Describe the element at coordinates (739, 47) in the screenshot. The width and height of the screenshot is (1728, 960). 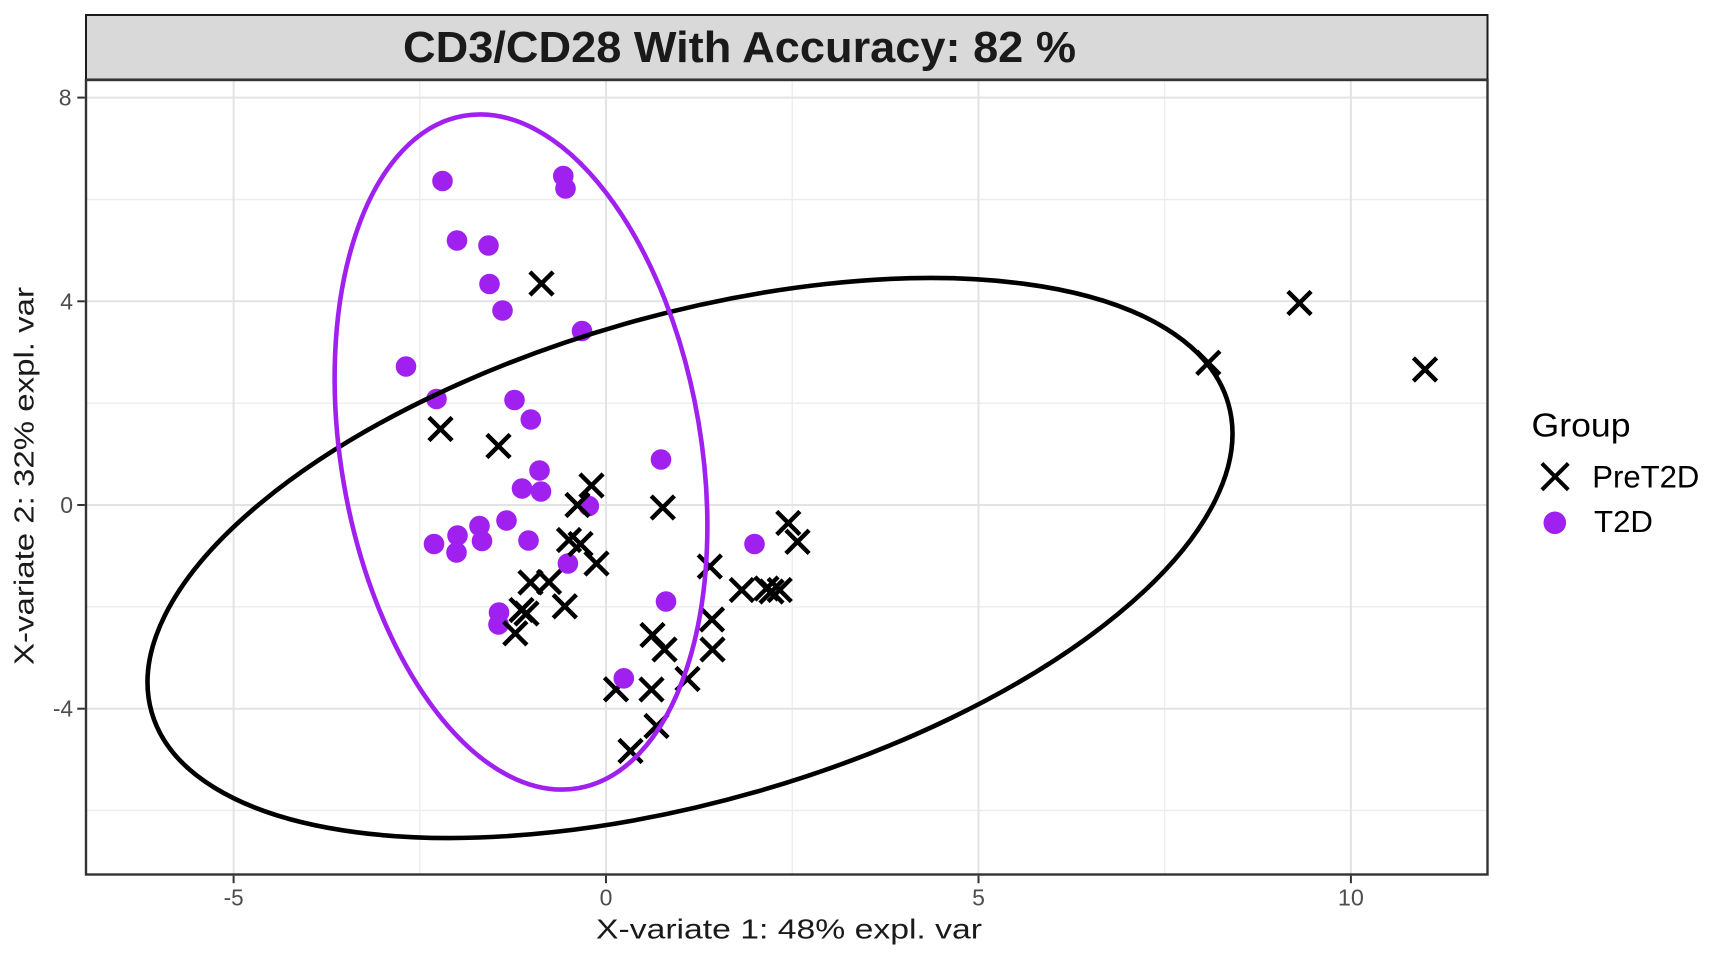
I see `svg-text: CD3/CD28 With Accuracy: 82 %` at that location.